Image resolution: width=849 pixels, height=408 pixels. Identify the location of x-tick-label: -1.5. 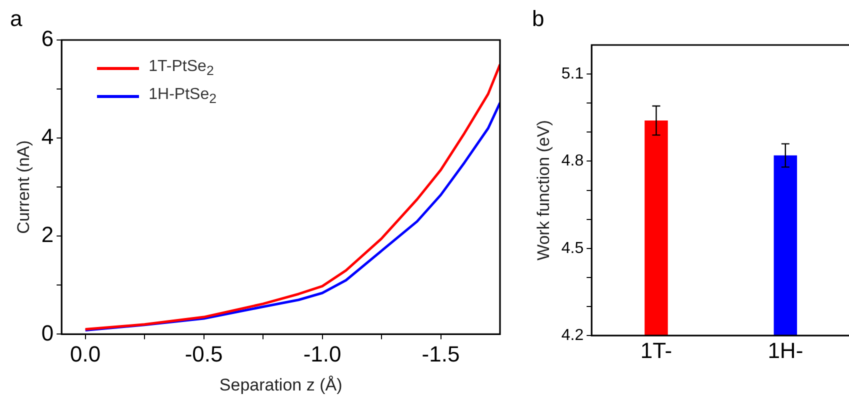
(441, 353).